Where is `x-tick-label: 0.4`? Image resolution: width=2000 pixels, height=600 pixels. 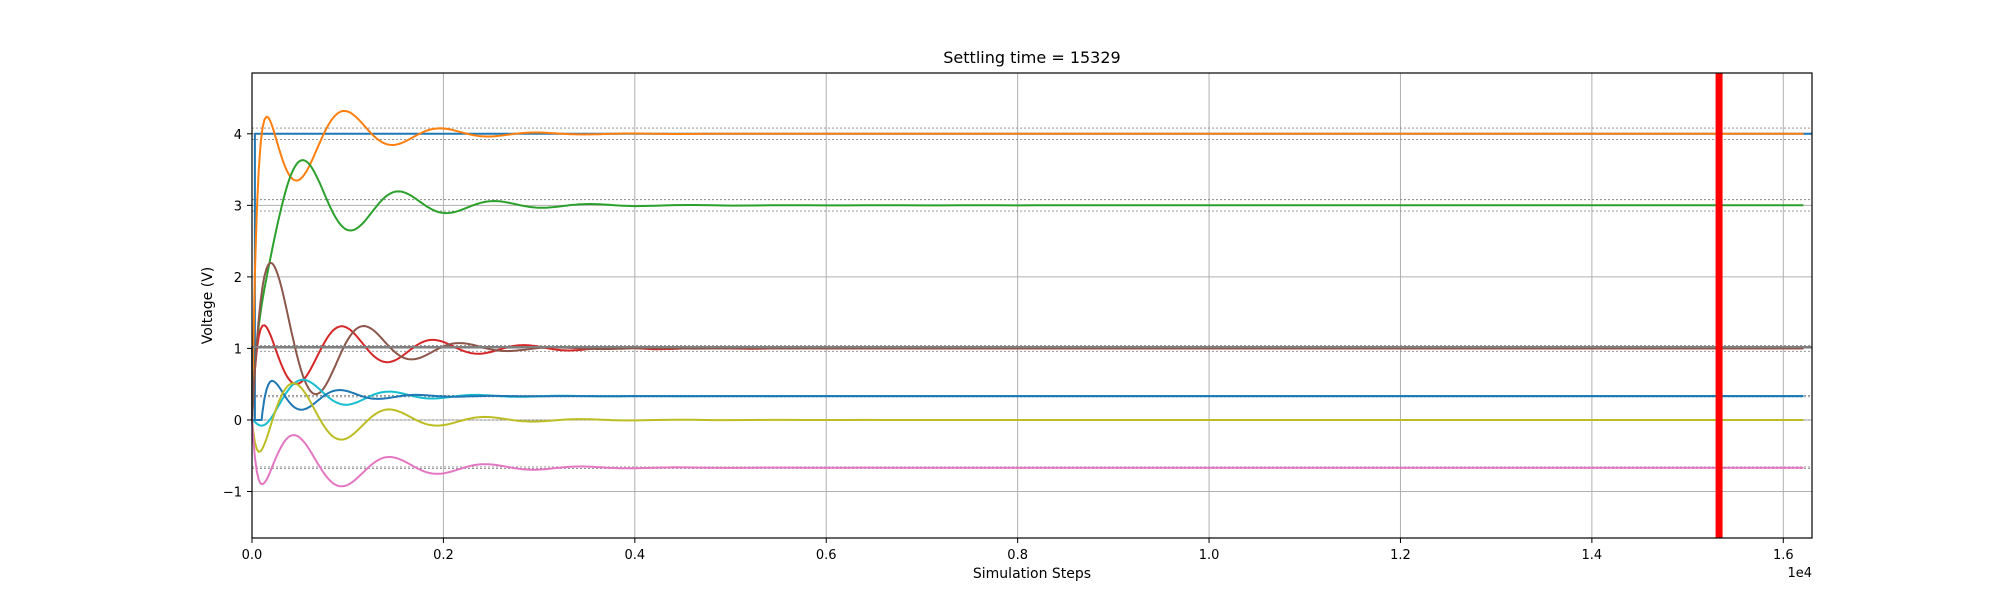 x-tick-label: 0.4 is located at coordinates (634, 555).